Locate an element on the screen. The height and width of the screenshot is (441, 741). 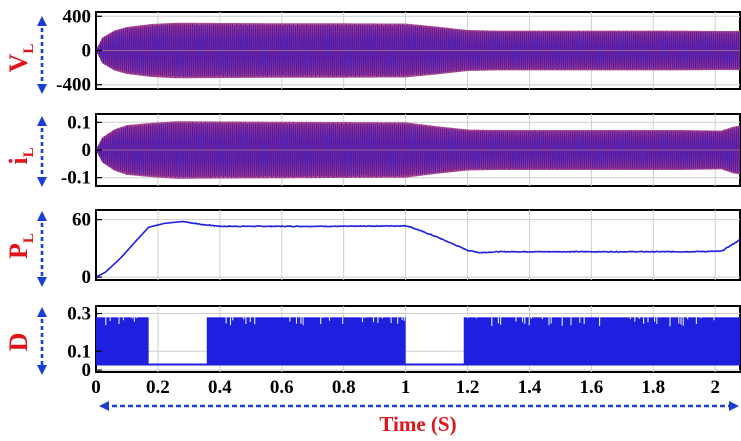
x-tick-label: 2 is located at coordinates (715, 387).